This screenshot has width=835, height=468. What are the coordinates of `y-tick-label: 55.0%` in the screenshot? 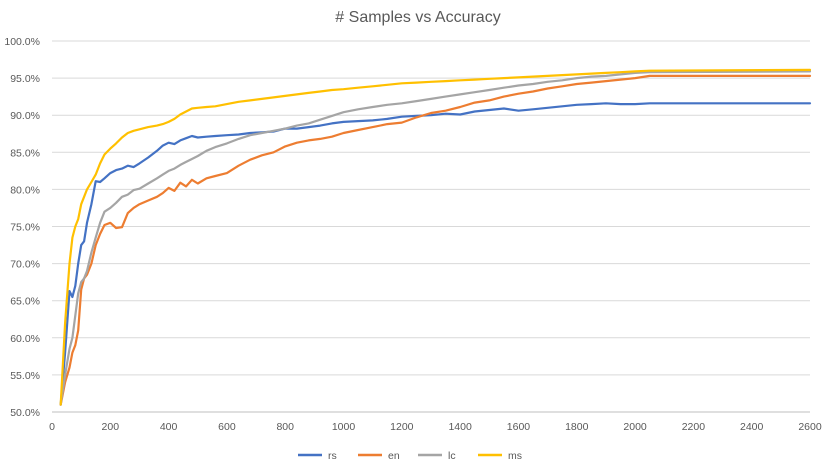 It's located at (25, 376).